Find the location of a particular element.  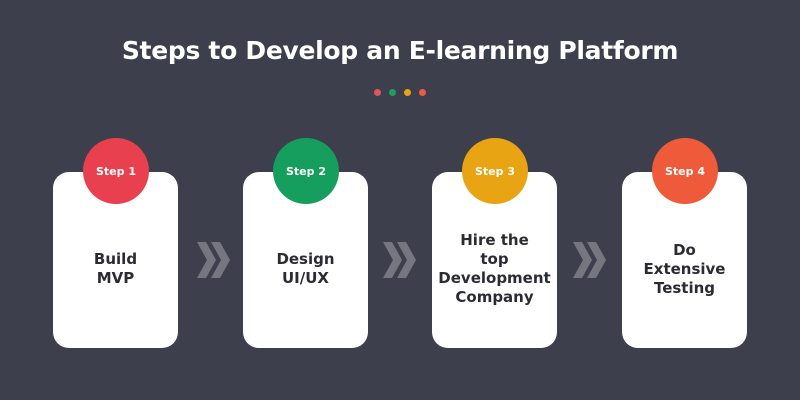

dot-green is located at coordinates (392, 92).